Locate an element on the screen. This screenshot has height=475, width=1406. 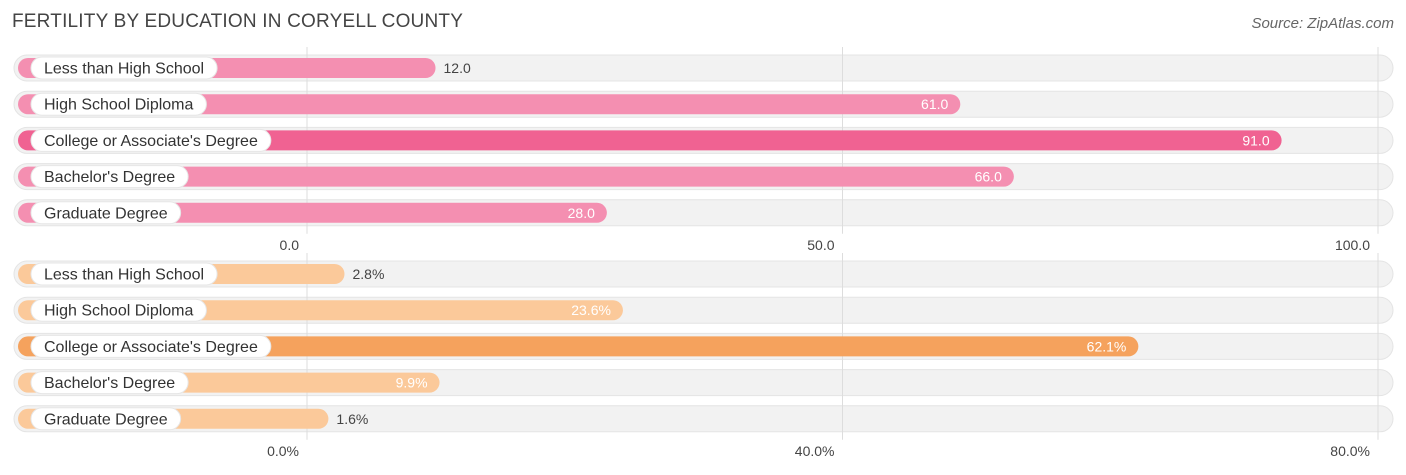
tick-label: 100.0 is located at coordinates (1352, 245).